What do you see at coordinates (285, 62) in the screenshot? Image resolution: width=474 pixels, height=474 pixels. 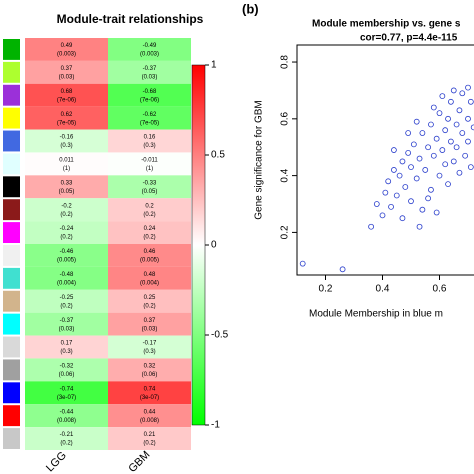 I see `y-tick-label: 0.8` at bounding box center [285, 62].